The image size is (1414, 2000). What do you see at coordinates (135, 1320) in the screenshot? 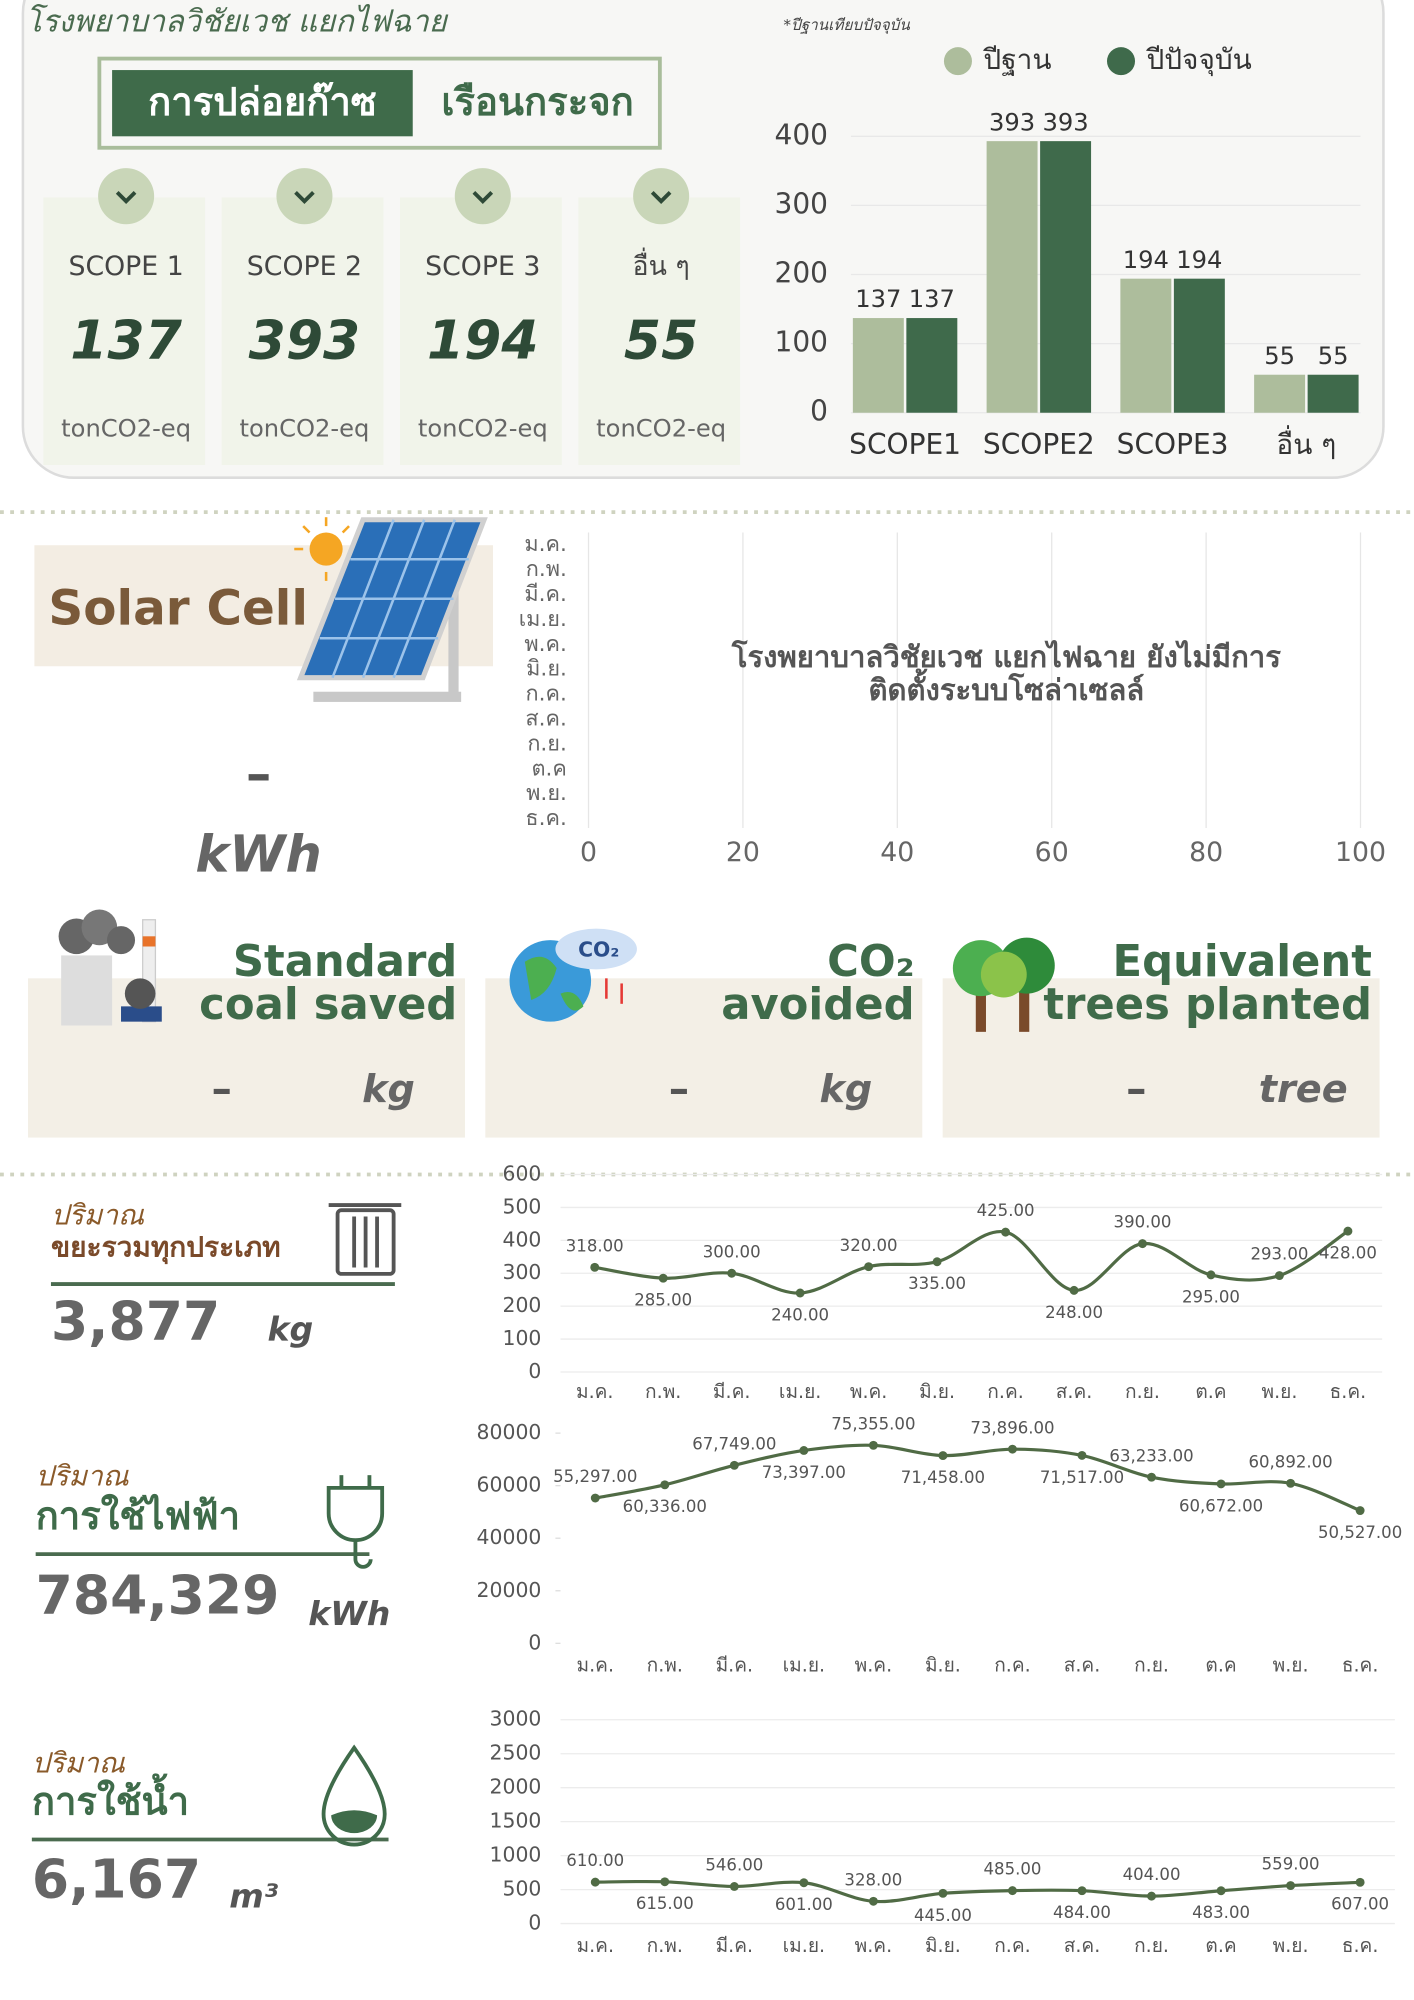
I see `panel-total: 3,877` at bounding box center [135, 1320].